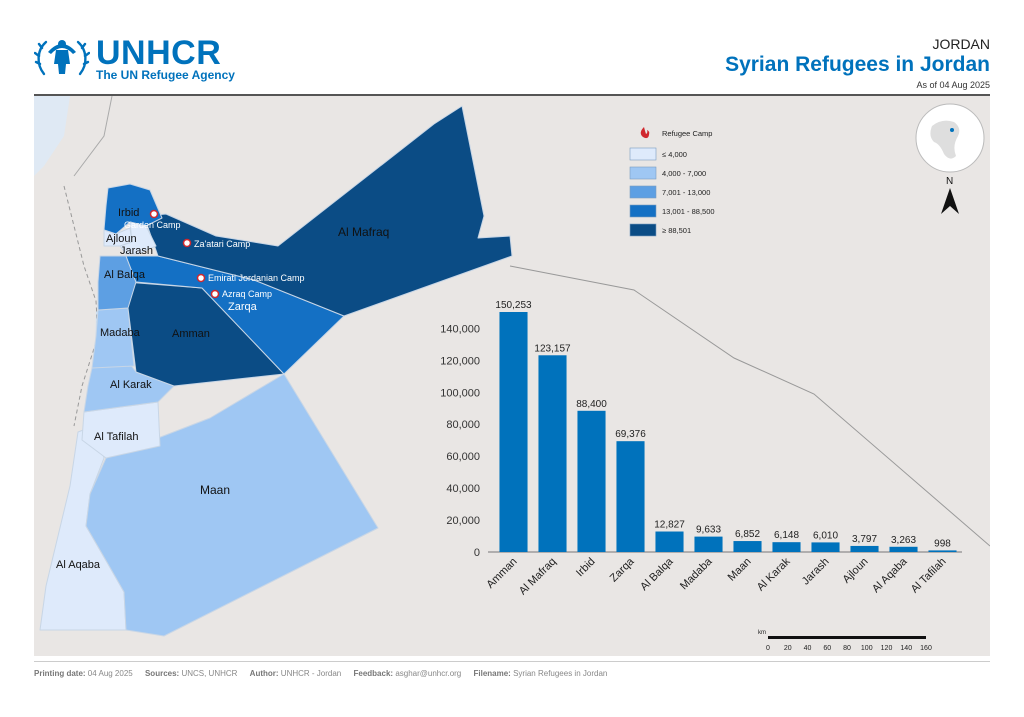 This screenshot has height=717, width=1024. What do you see at coordinates (630, 496) in the screenshot?
I see `bar-zarqa` at bounding box center [630, 496].